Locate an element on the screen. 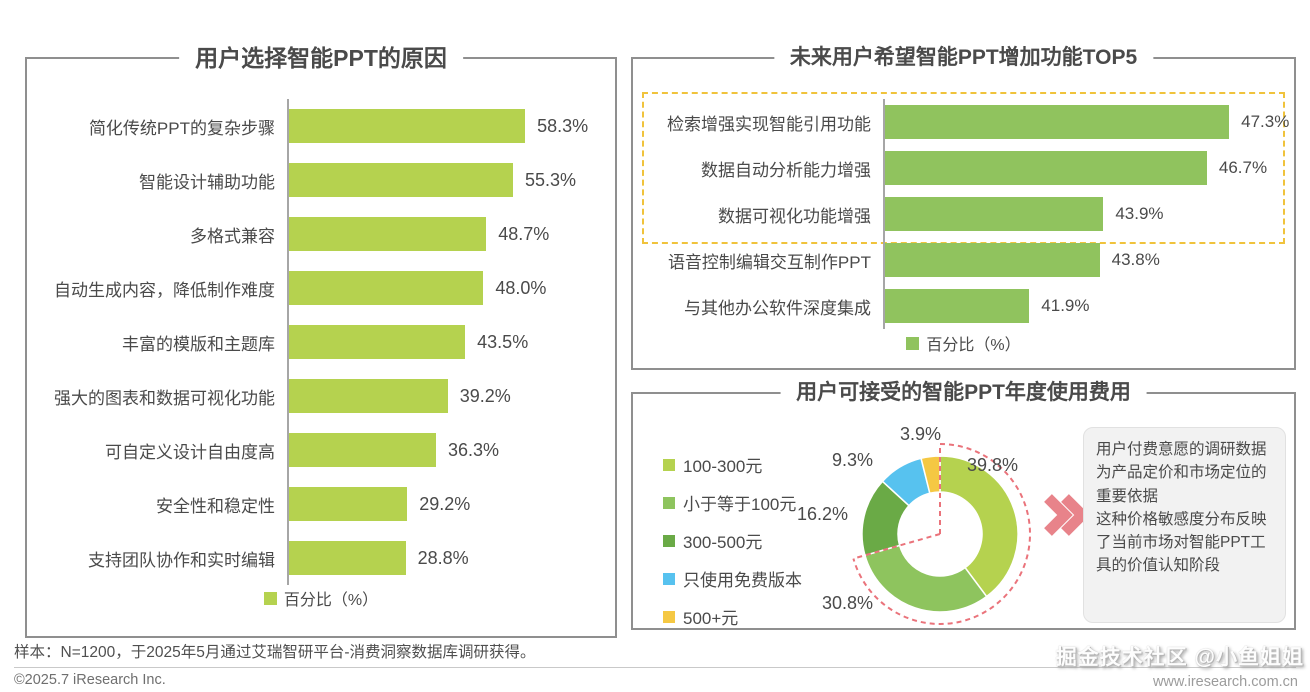  bar-value-label: 28.8% is located at coordinates (443, 557).